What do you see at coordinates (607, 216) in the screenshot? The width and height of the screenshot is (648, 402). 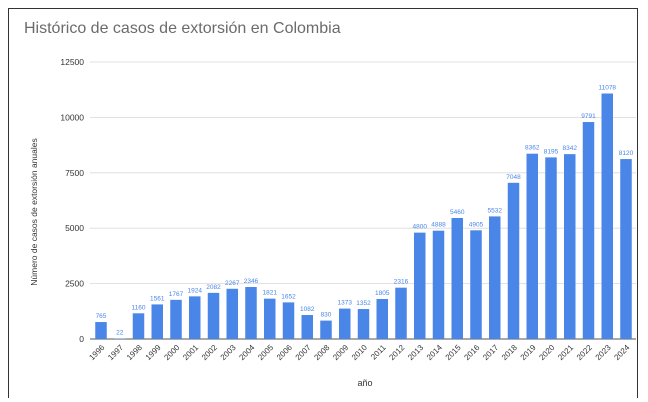 I see `bar-2023` at bounding box center [607, 216].